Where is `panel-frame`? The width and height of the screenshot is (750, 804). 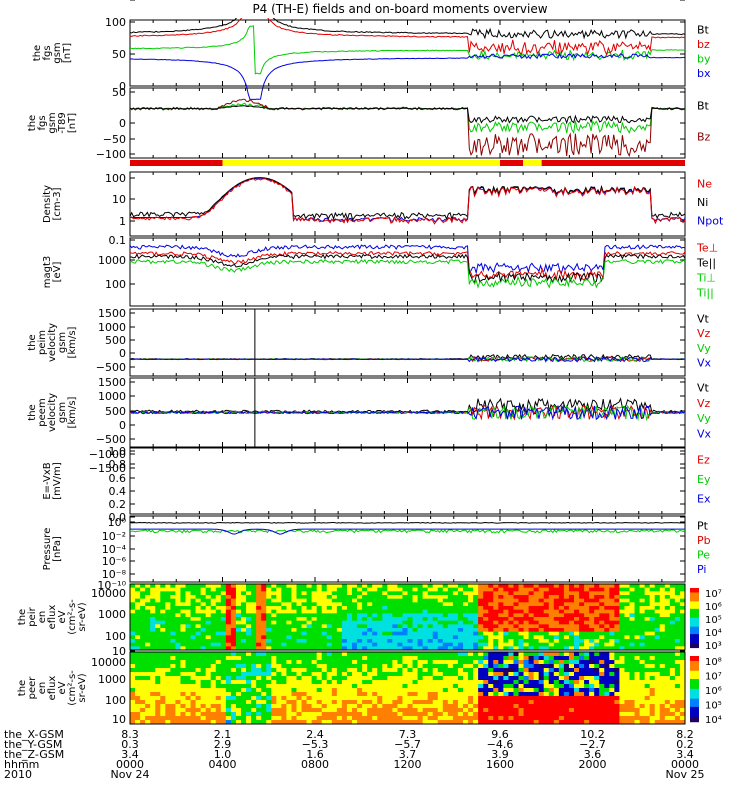 panel-frame is located at coordinates (407, 53).